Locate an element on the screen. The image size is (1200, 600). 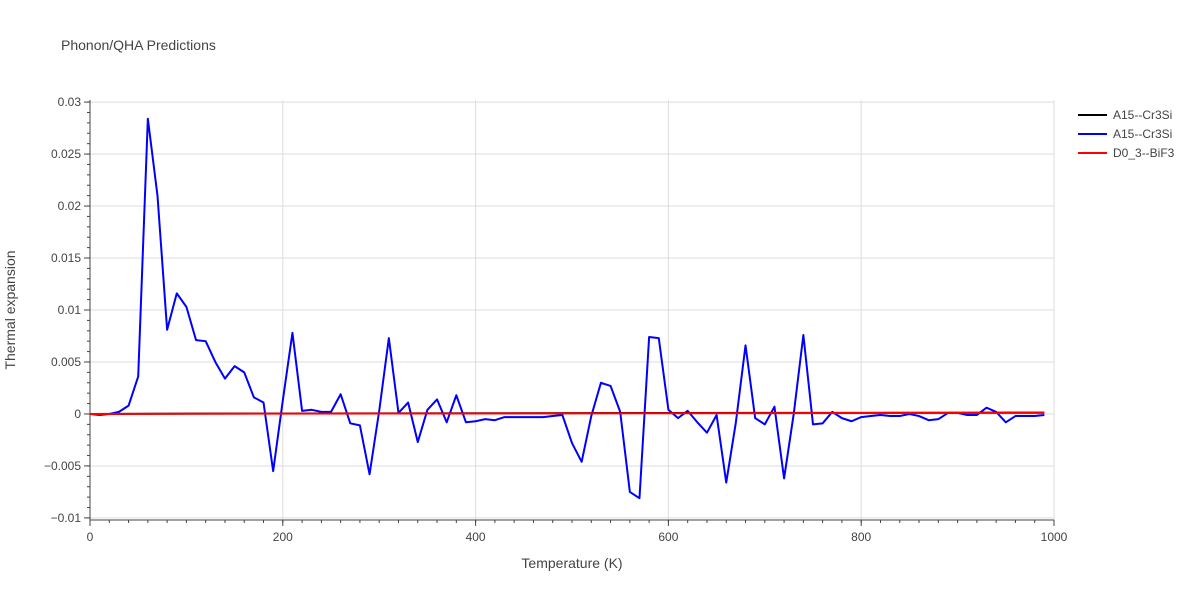
legend-item-2: D0_3--BiF3 is located at coordinates (1126, 153).